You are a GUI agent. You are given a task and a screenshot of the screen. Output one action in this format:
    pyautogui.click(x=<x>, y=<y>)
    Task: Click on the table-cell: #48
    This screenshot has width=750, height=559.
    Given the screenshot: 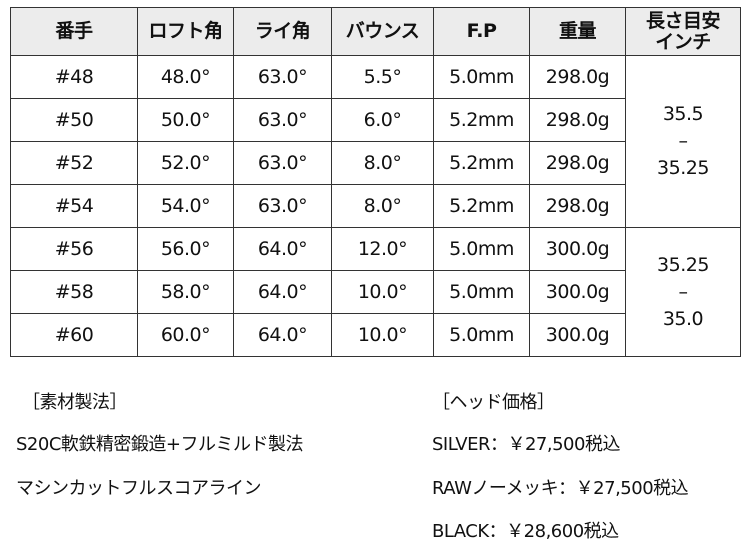 What is the action you would take?
    pyautogui.click(x=74, y=77)
    